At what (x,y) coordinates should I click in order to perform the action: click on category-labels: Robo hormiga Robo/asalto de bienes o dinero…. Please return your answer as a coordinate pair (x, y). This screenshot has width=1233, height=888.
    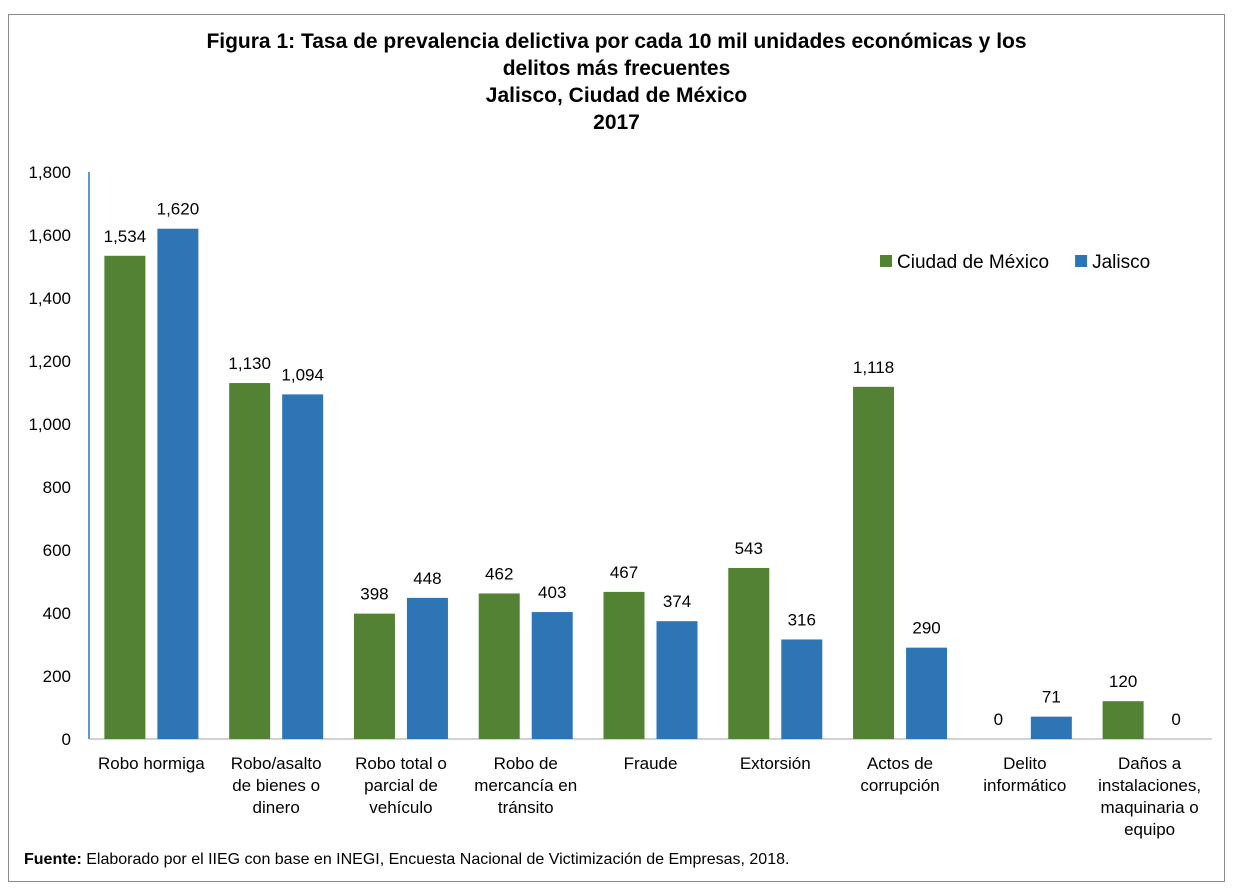
    Looking at the image, I should click on (649, 796).